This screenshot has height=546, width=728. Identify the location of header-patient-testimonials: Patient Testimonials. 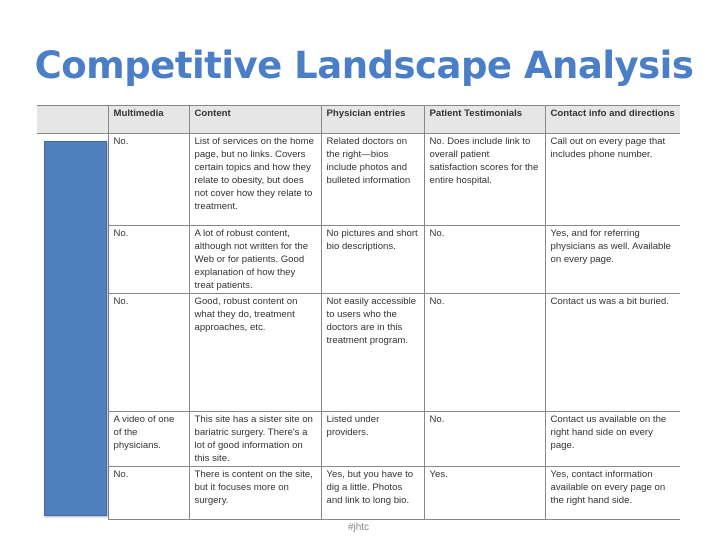
(484, 119).